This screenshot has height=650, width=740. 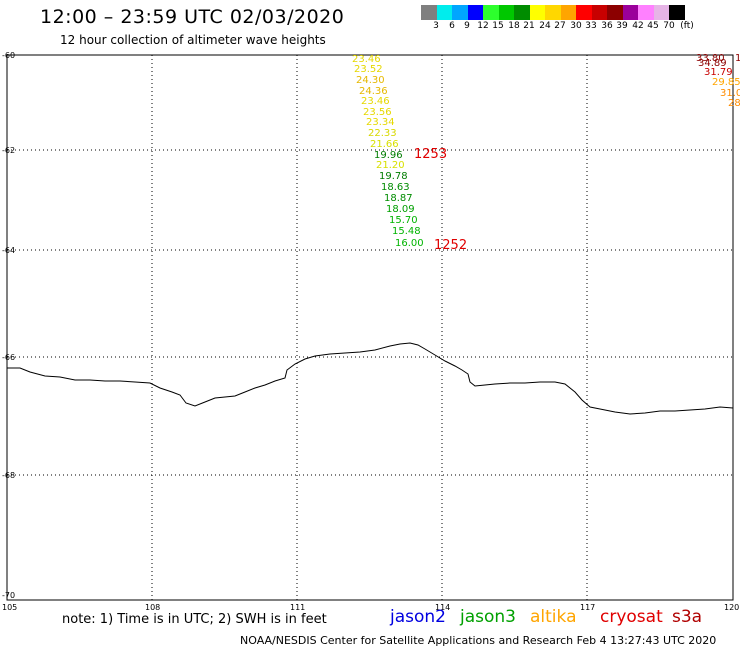 What do you see at coordinates (712, 63) in the screenshot?
I see `wave-height-label: 34.89` at bounding box center [712, 63].